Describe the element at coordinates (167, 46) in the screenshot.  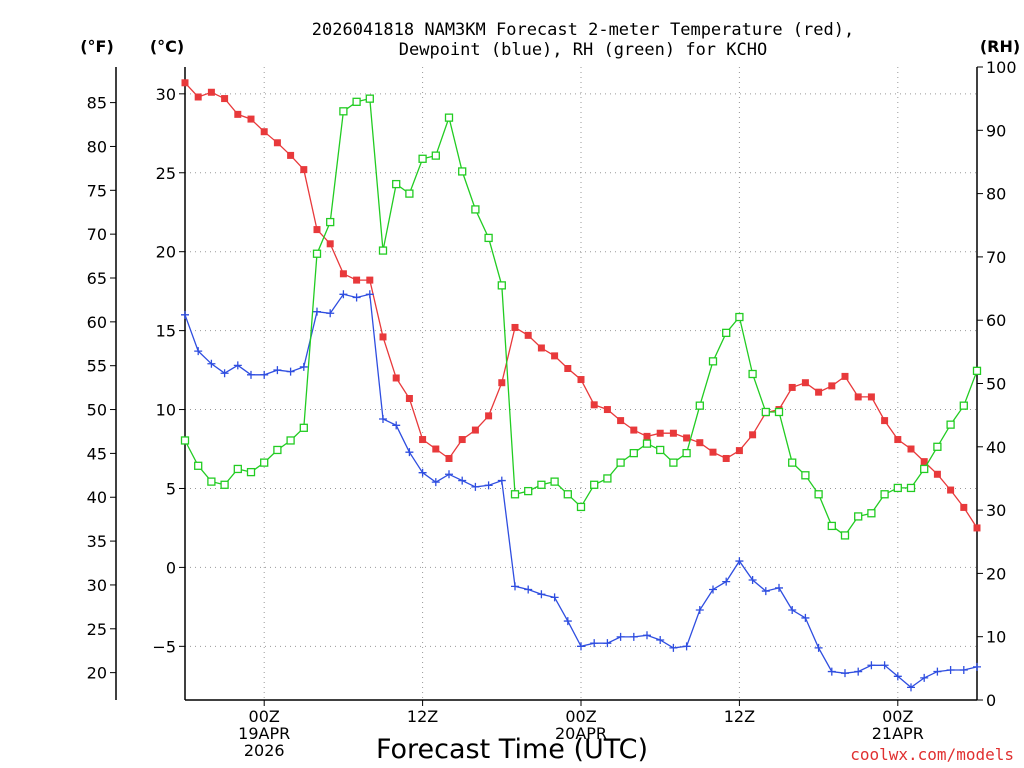
I see `celsius-unit-label: (°C)` at that location.